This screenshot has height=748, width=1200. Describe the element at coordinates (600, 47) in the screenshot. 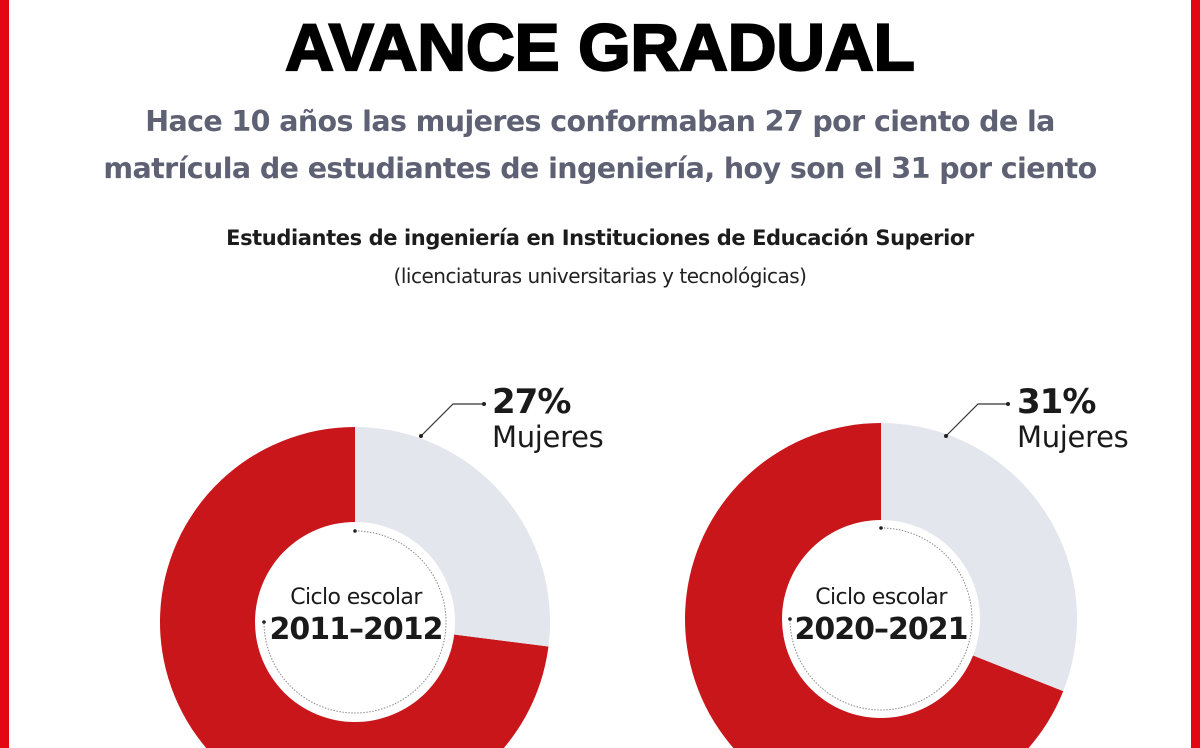

I see `infographic-title: AVANCE GRADUAL` at that location.